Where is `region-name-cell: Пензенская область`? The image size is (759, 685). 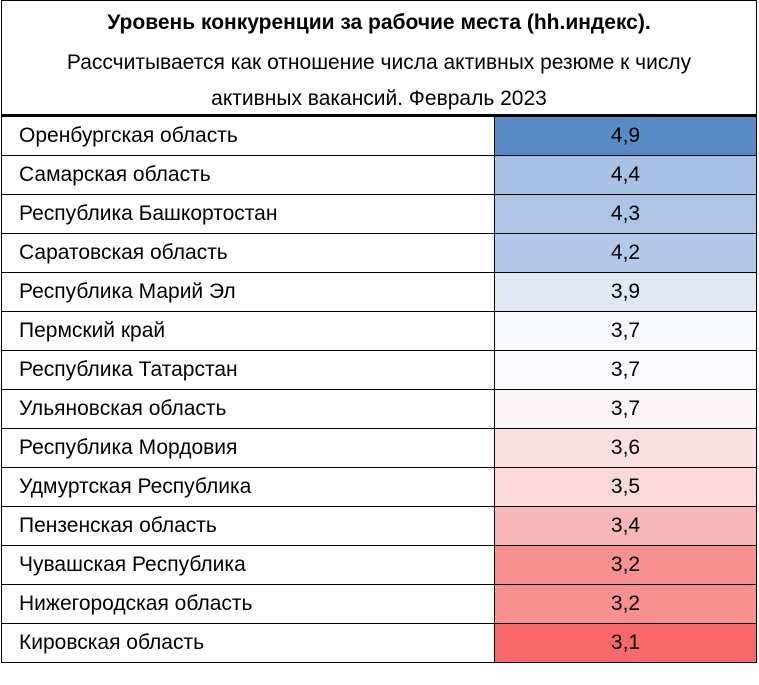 region-name-cell: Пензенская область is located at coordinates (248, 526).